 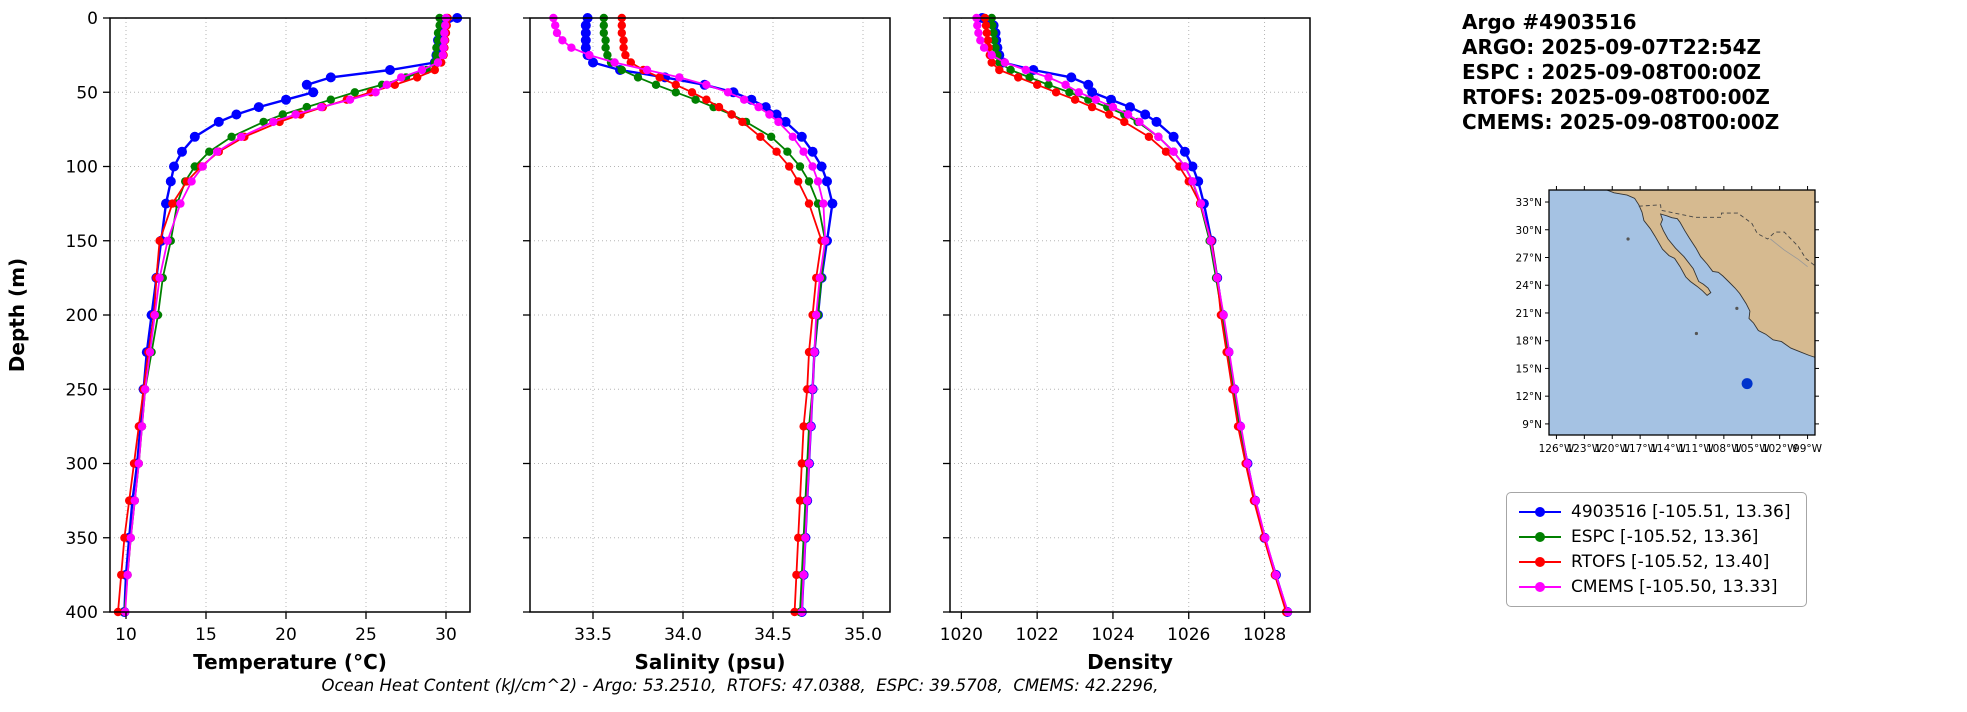 What do you see at coordinates (961, 635) in the screenshot?
I see `x-tick-label: 1020` at bounding box center [961, 635].